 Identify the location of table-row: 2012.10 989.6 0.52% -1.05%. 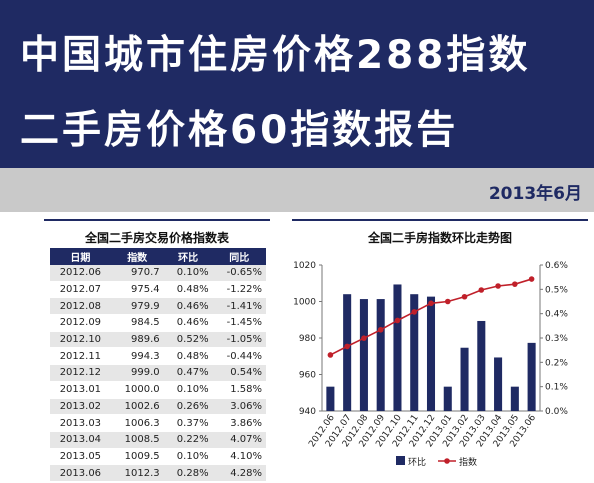
(158, 340).